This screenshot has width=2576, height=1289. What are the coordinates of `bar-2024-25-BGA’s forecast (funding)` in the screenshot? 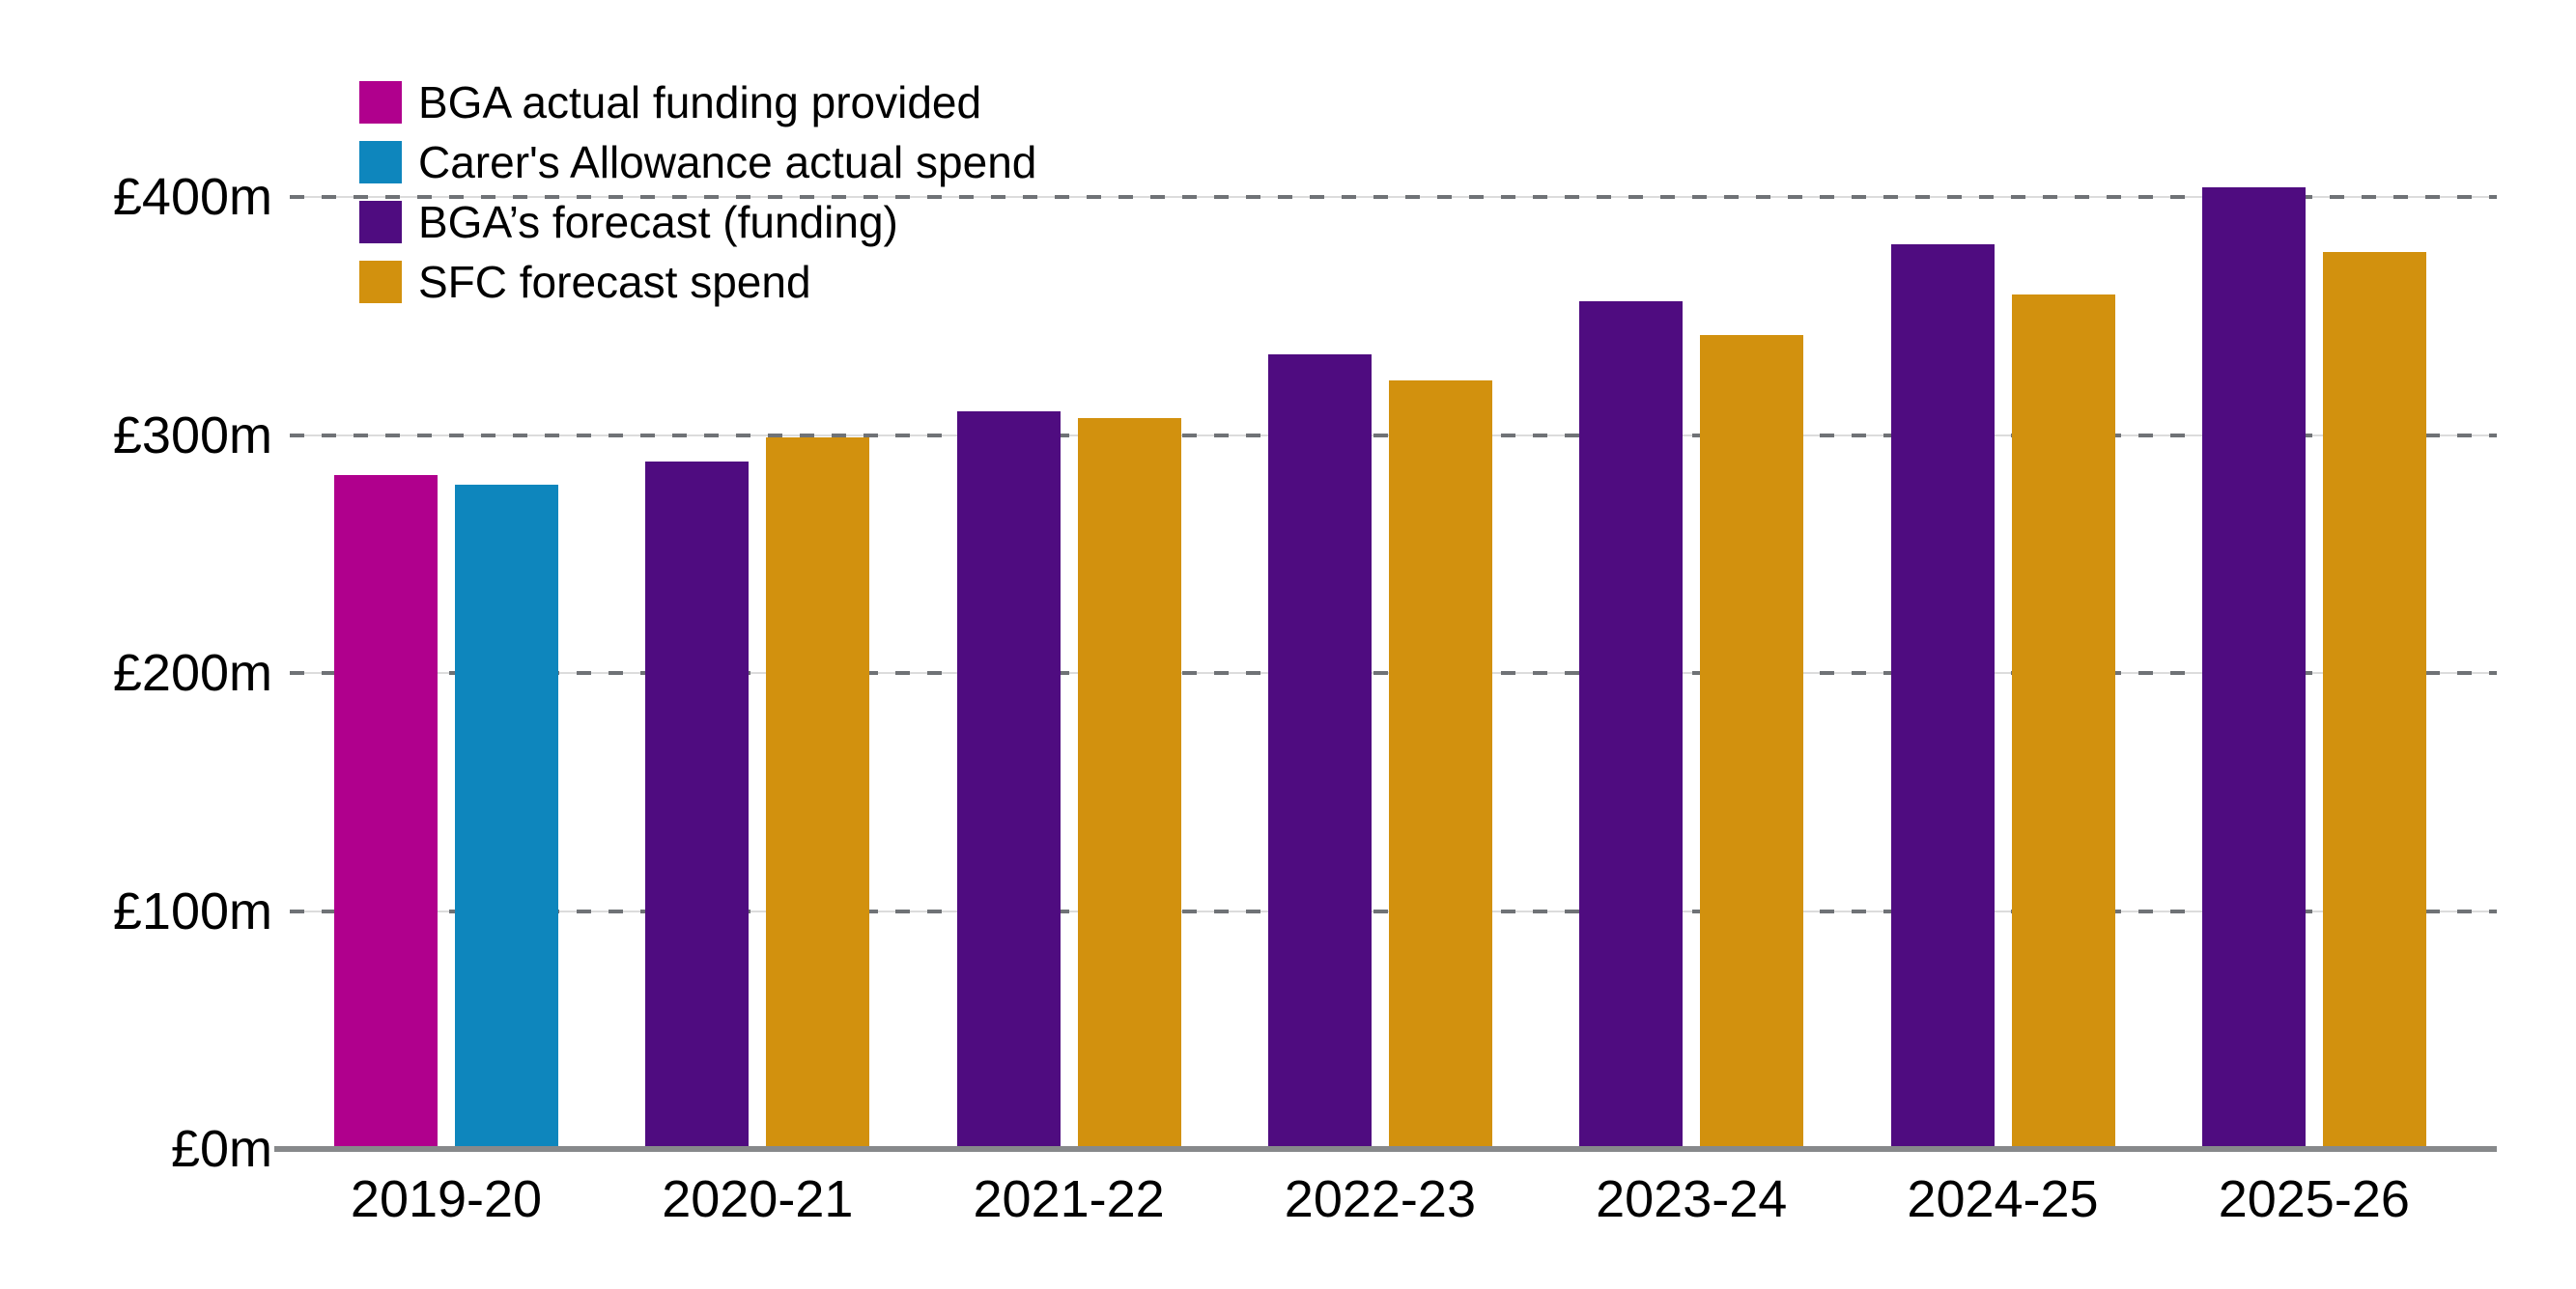 It's located at (1942, 696).